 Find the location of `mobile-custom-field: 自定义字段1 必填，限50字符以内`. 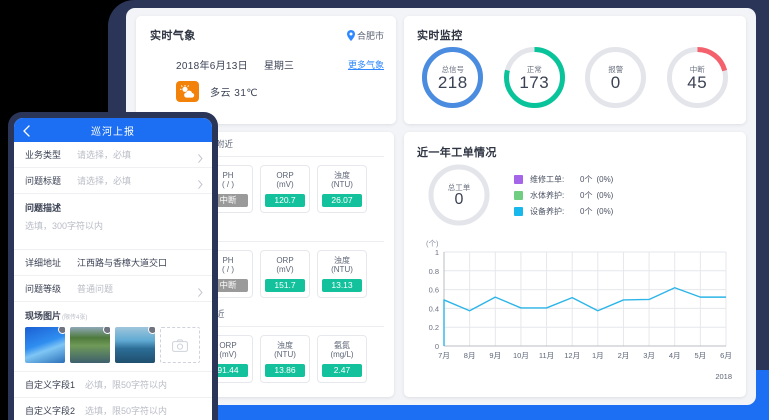

mobile-custom-field: 自定义字段1 必填，限50字符以内 is located at coordinates (113, 385).